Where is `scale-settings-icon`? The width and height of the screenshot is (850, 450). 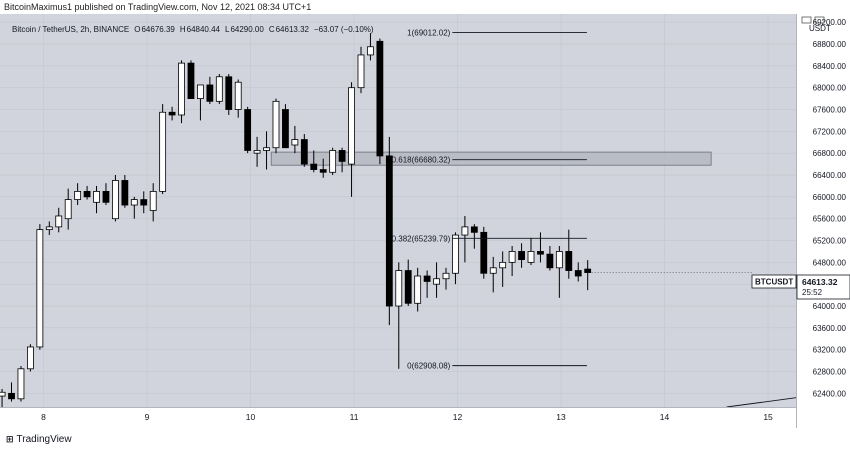 scale-settings-icon is located at coordinates (813, 20).